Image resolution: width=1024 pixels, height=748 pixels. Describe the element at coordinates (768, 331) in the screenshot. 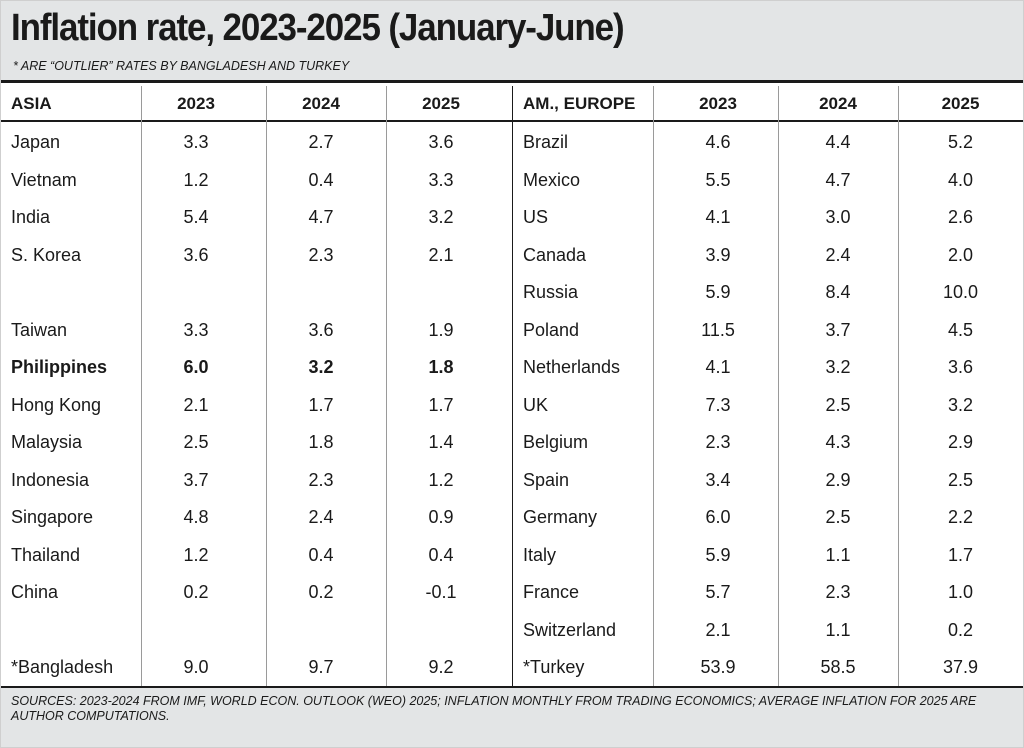

I see `table-row: Poland 11.5 3.7 4.5` at that location.